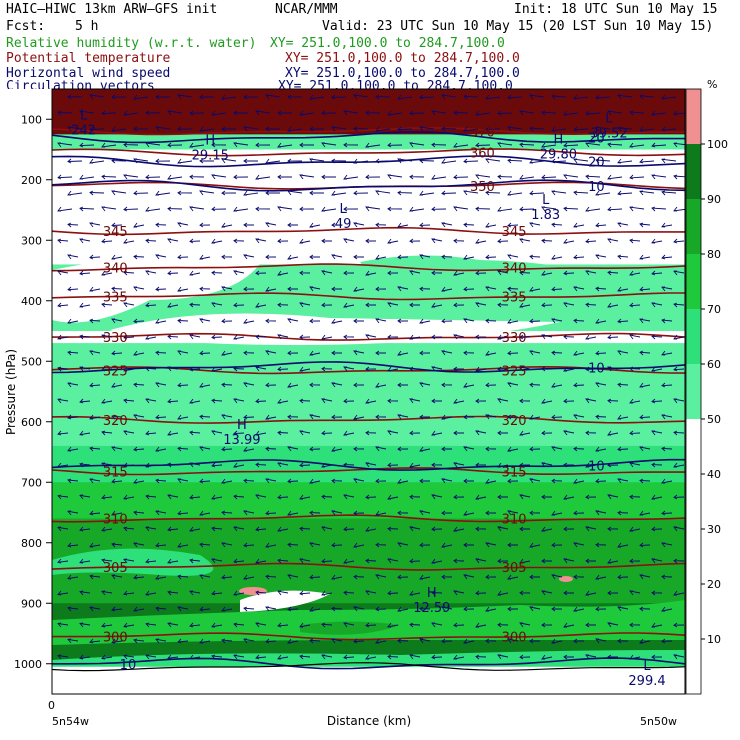  I want to click on rh-band, so click(368, 501).